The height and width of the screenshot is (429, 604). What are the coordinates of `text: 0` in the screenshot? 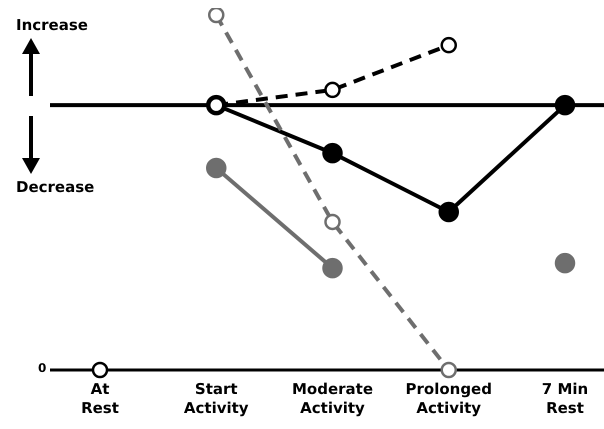 It's located at (42, 368).